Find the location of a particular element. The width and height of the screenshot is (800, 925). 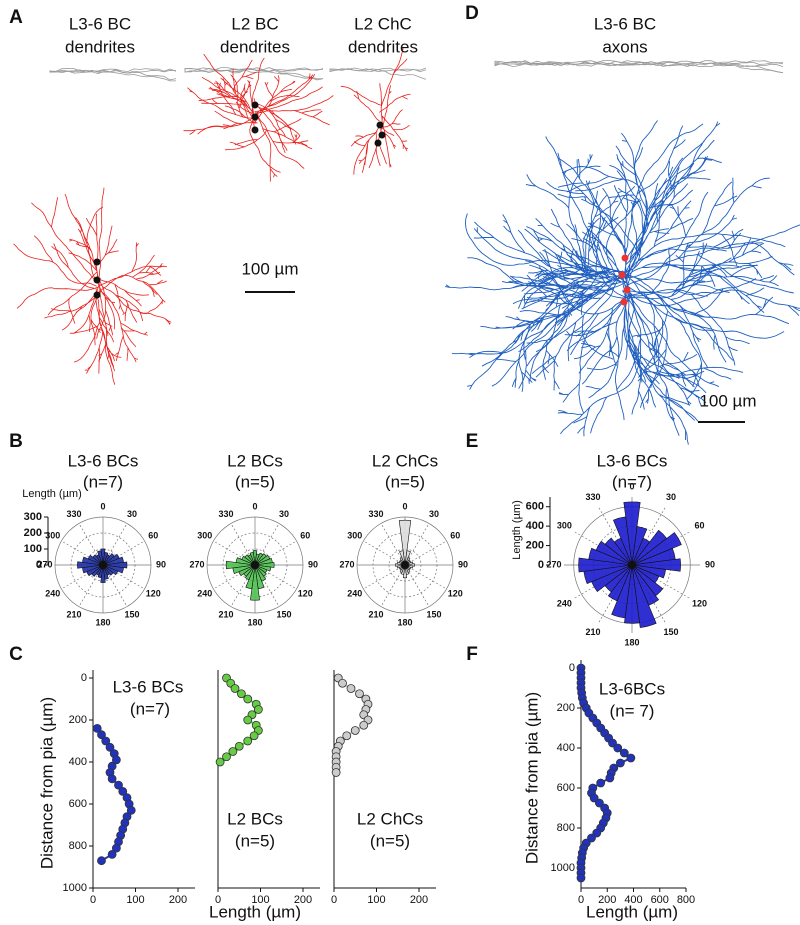

y-tick-label: 800 is located at coordinates (566, 828).